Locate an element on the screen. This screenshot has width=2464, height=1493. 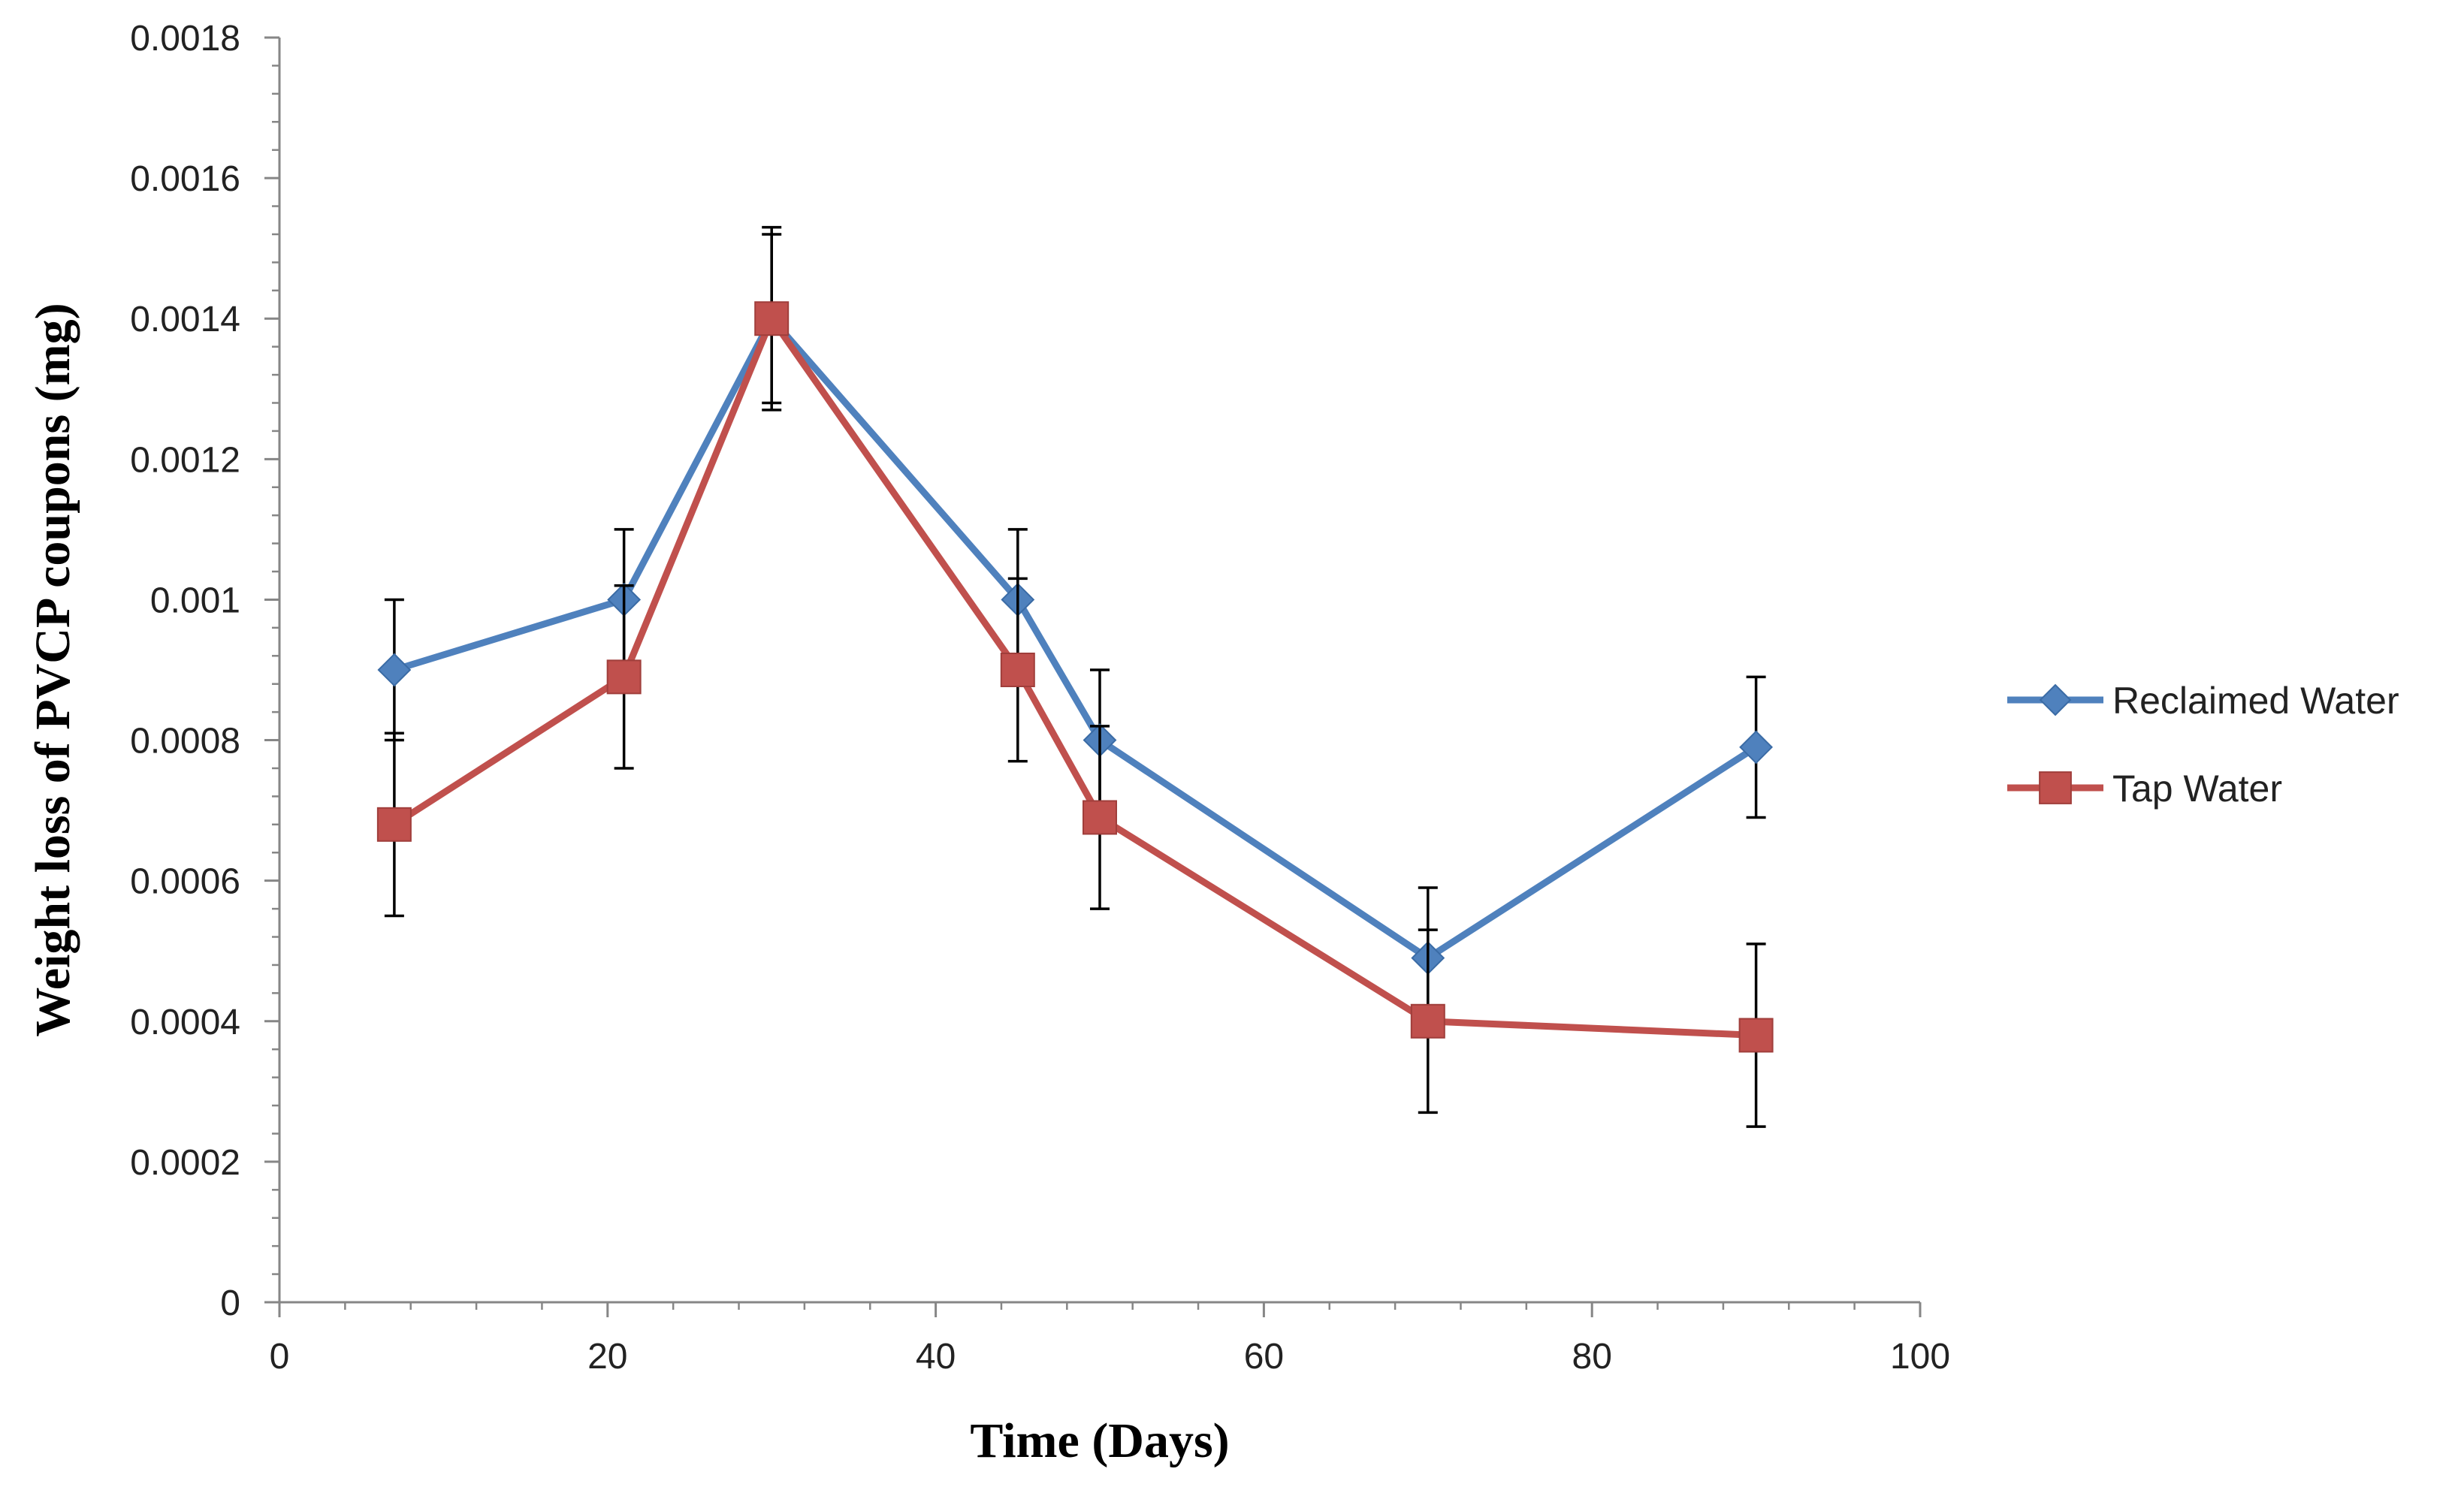
x-axis-title: Time (Days) is located at coordinates (1099, 1440).